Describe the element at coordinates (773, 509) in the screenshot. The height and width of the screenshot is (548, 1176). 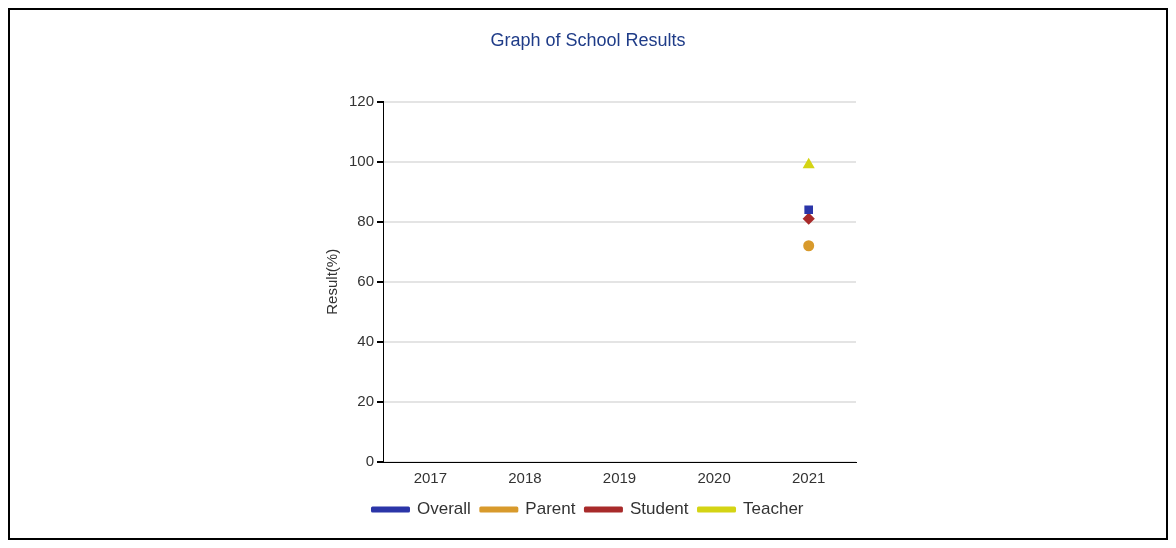
I see `legend-label: Teacher` at that location.